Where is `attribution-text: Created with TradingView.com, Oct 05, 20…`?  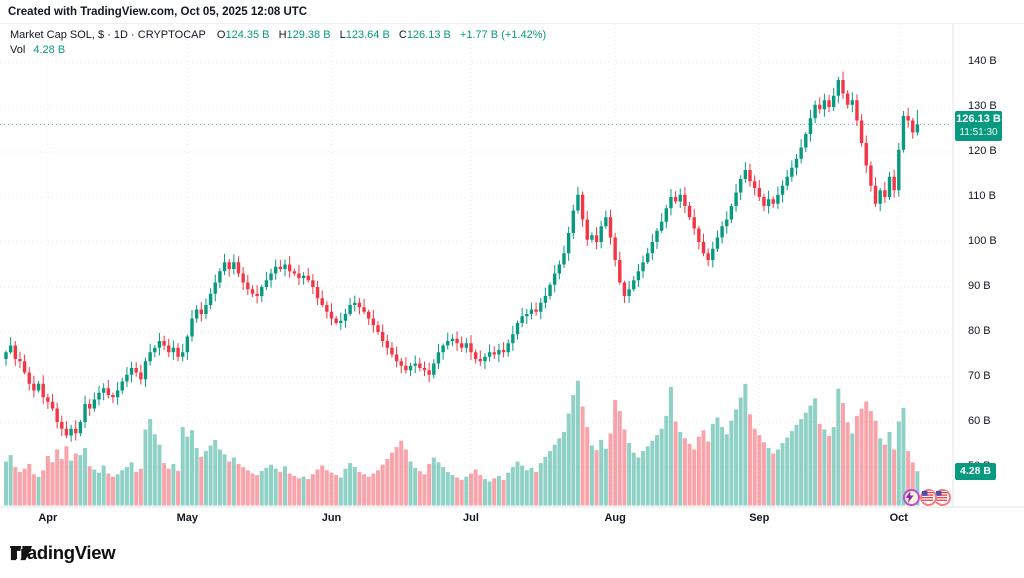
attribution-text: Created with TradingView.com, Oct 05, 20… is located at coordinates (158, 12).